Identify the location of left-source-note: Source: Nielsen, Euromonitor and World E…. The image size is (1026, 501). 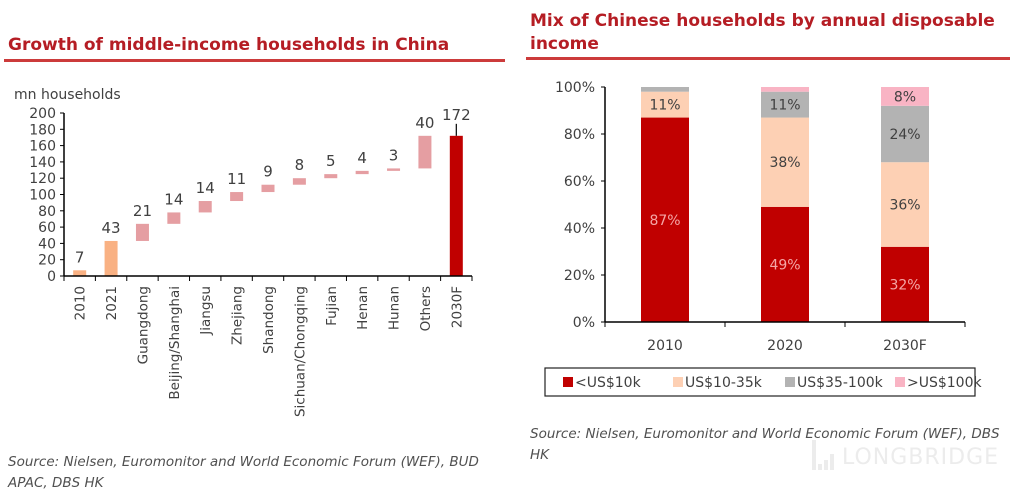
(243, 472).